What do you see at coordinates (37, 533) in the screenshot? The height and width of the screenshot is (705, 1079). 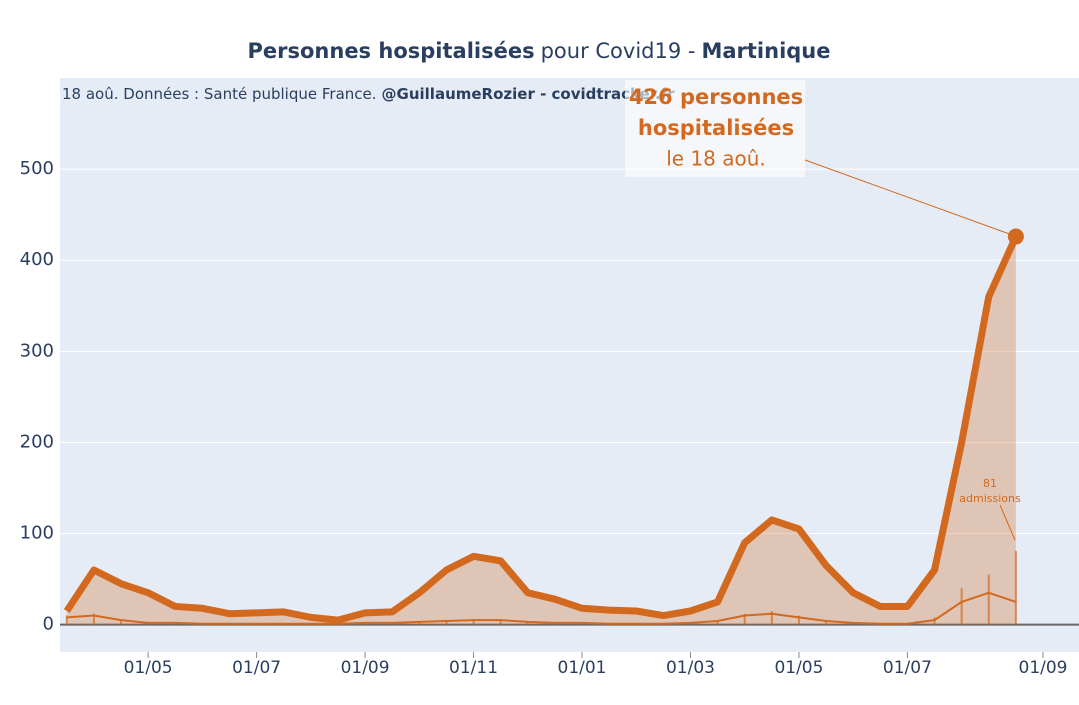 I see `y-tick-label: 100` at bounding box center [37, 533].